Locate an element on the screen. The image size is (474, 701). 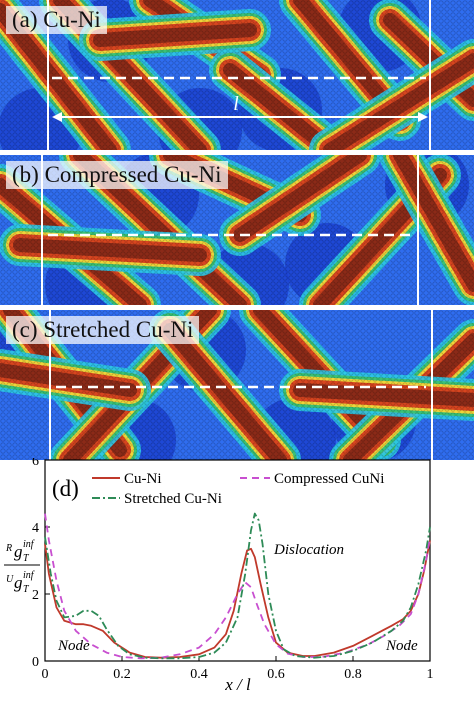
annotation-dislocation: Dislocation is located at coordinates (308, 550).